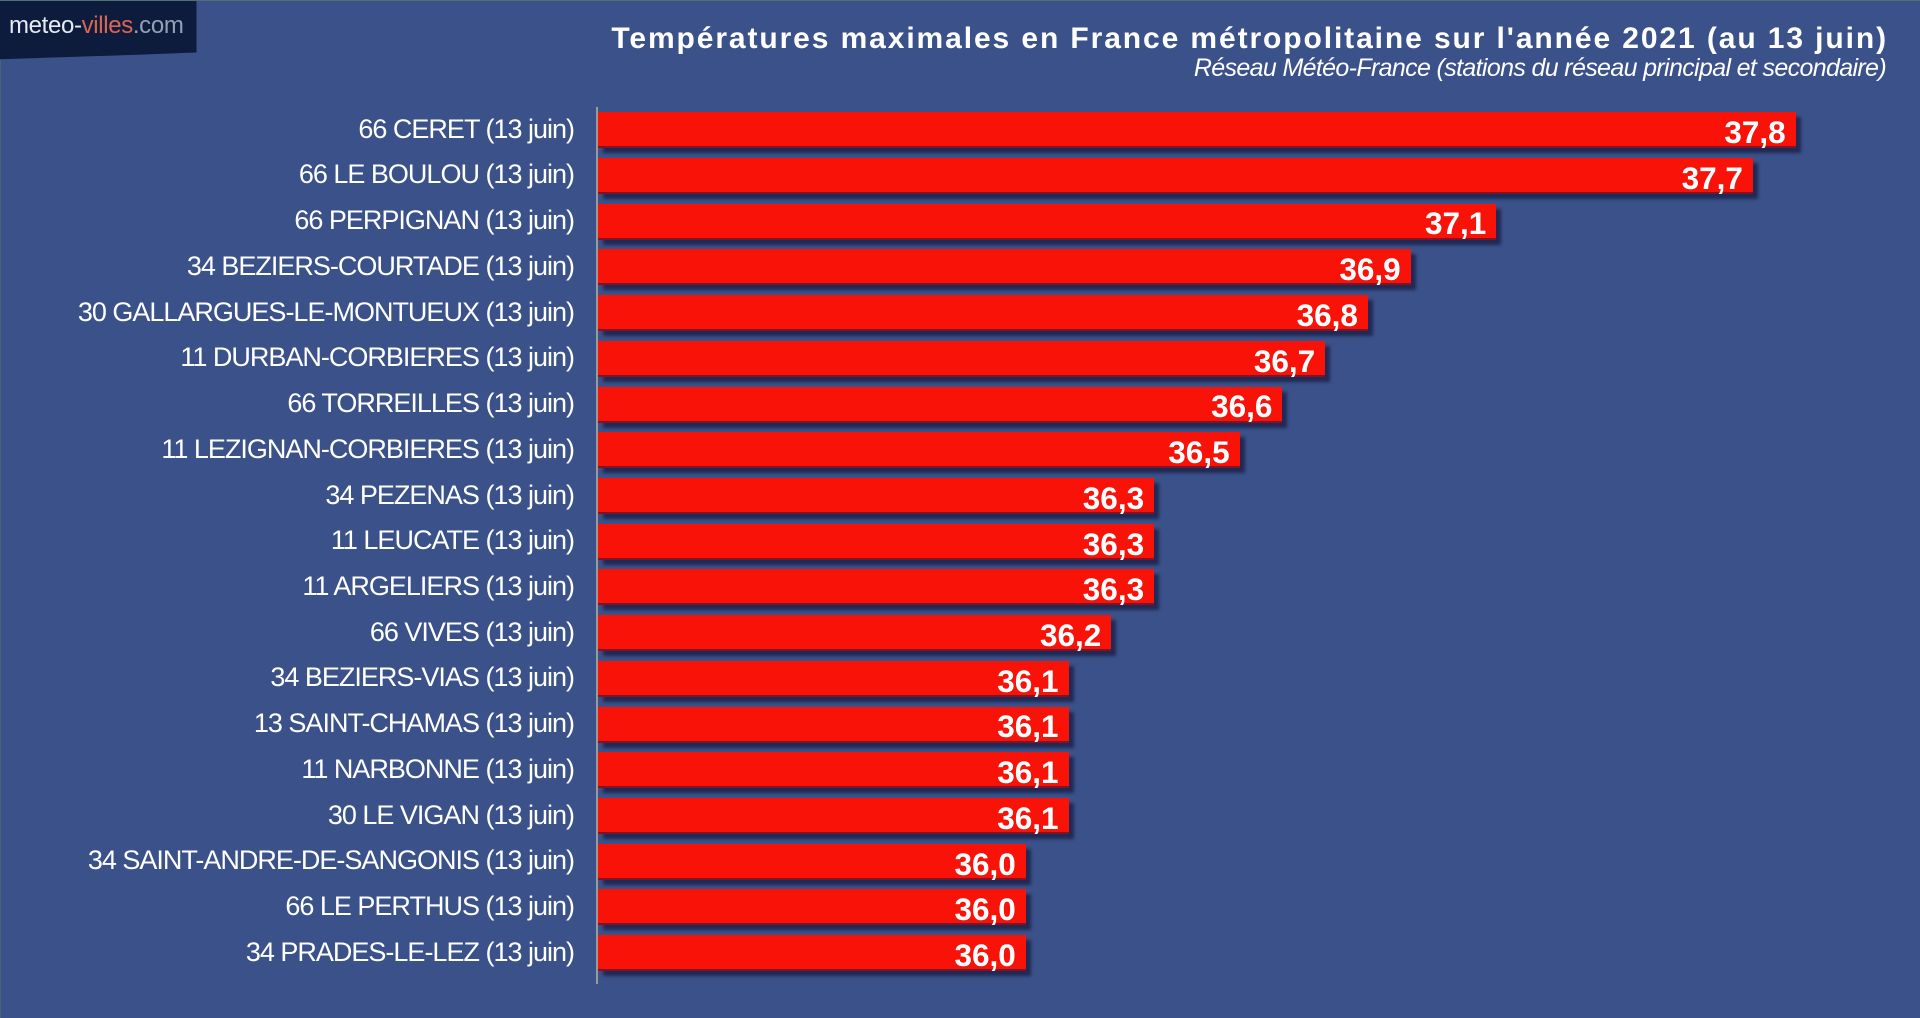  What do you see at coordinates (96, 25) in the screenshot?
I see `svg-text: meteo-villes.com` at bounding box center [96, 25].